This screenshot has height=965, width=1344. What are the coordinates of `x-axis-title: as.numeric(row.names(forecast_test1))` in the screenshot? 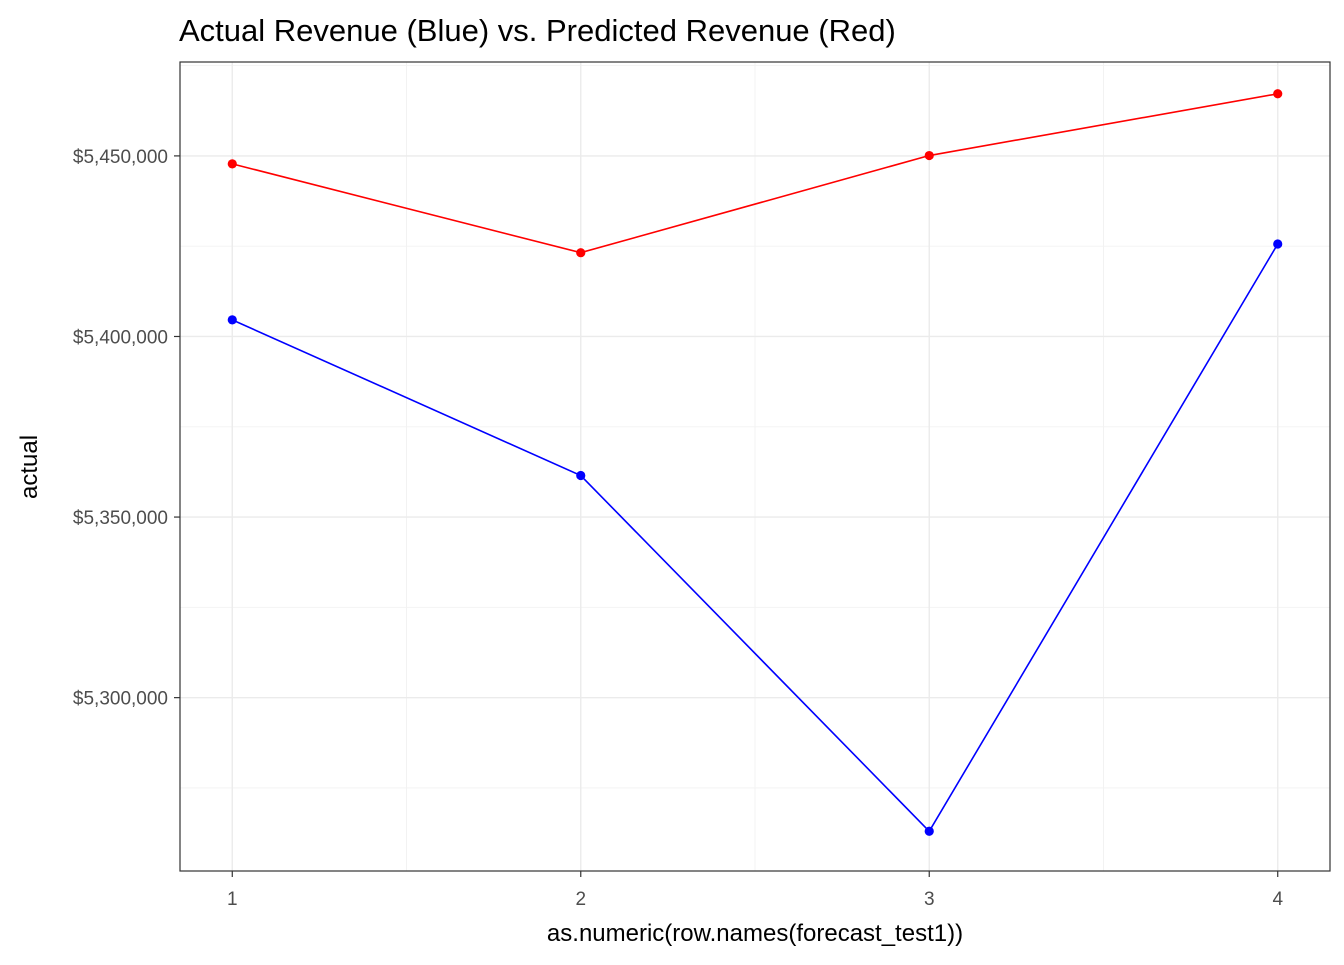 It's located at (755, 933).